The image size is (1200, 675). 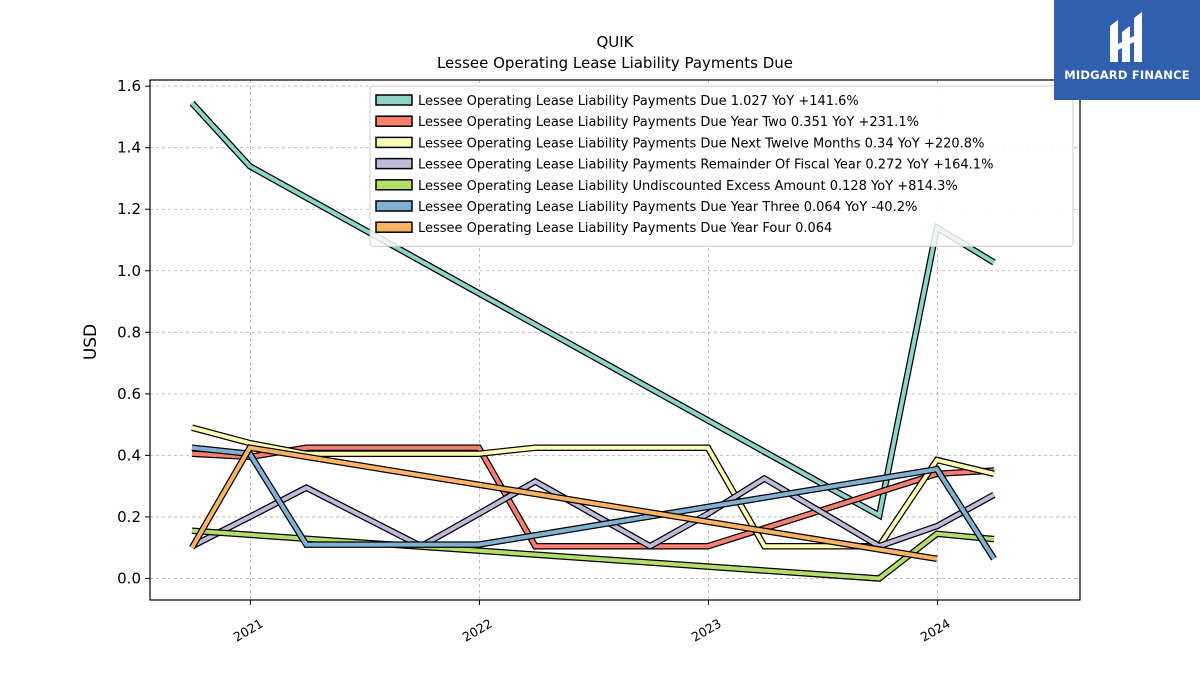 I want to click on logo-mark-icon, so click(x=1126, y=37).